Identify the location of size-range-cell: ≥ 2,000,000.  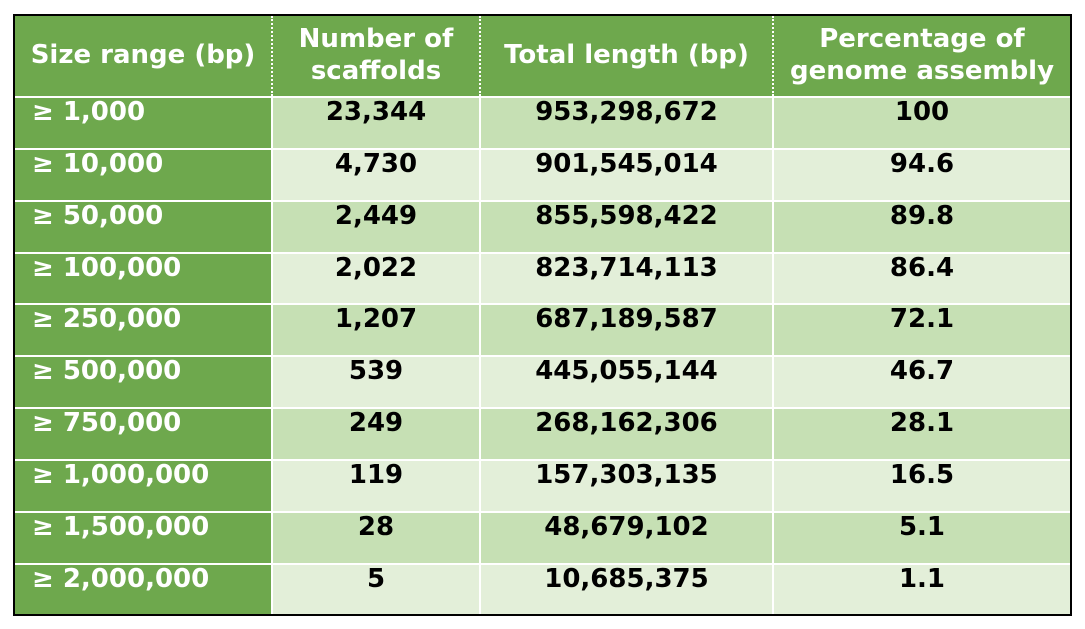
(143, 588).